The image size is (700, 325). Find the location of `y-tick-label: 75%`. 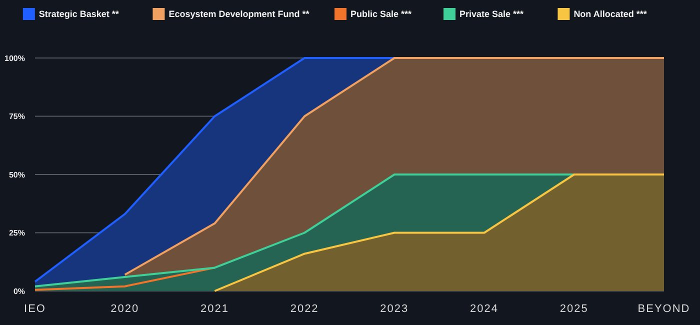

y-tick-label: 75% is located at coordinates (16, 117).